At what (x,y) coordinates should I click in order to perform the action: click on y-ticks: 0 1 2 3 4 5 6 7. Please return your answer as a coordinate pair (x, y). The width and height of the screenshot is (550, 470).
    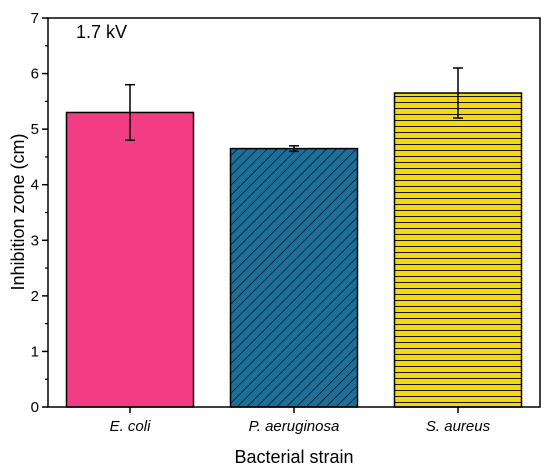
    Looking at the image, I should click on (39, 213).